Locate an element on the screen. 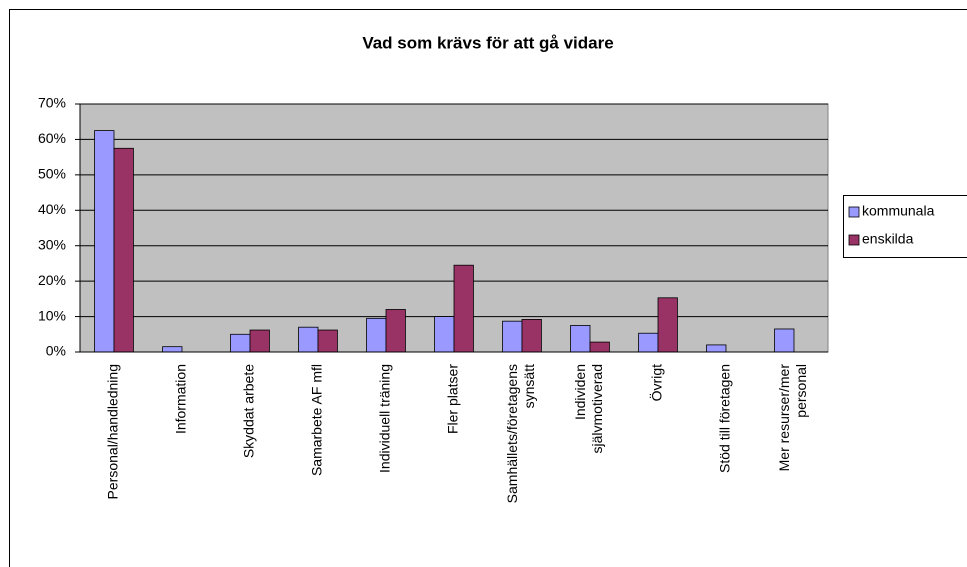 The width and height of the screenshot is (967, 567). x-tick-label: Mer resurser/mer is located at coordinates (784, 418).